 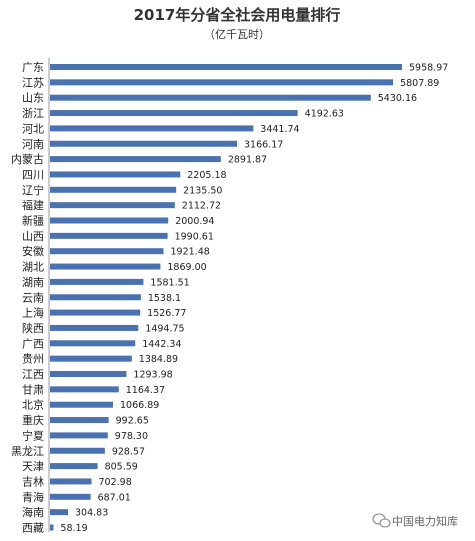 I want to click on category-label: 重庆, so click(x=33, y=420).